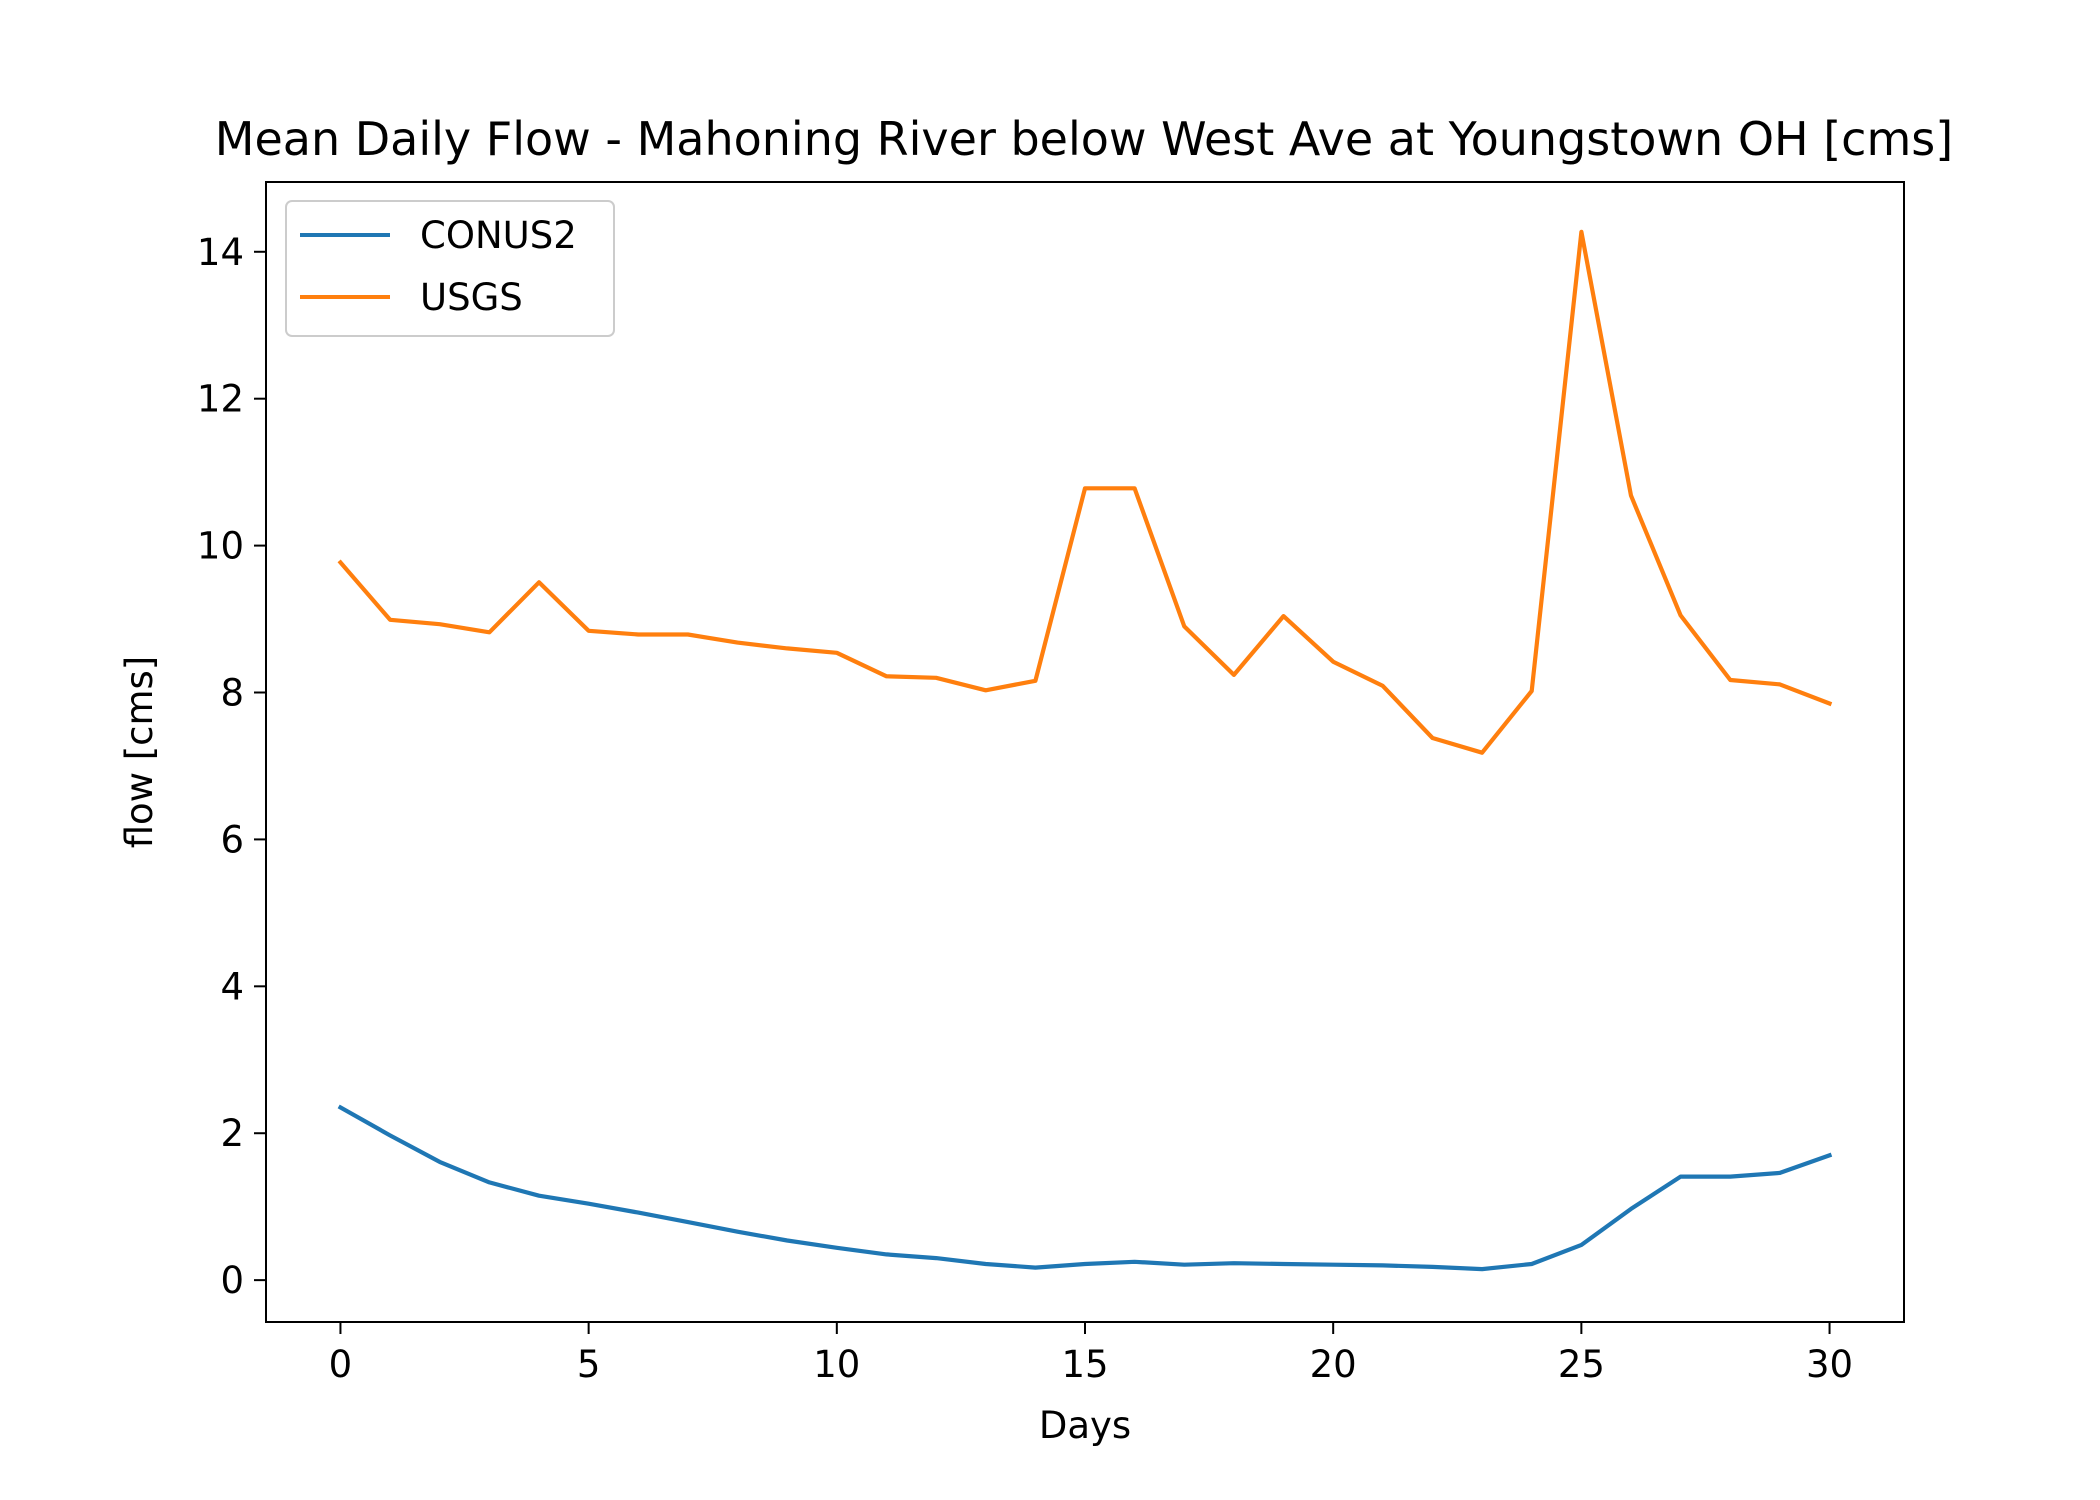  Describe the element at coordinates (471, 297) in the screenshot. I see `legend-label-usgs: USGS` at that location.